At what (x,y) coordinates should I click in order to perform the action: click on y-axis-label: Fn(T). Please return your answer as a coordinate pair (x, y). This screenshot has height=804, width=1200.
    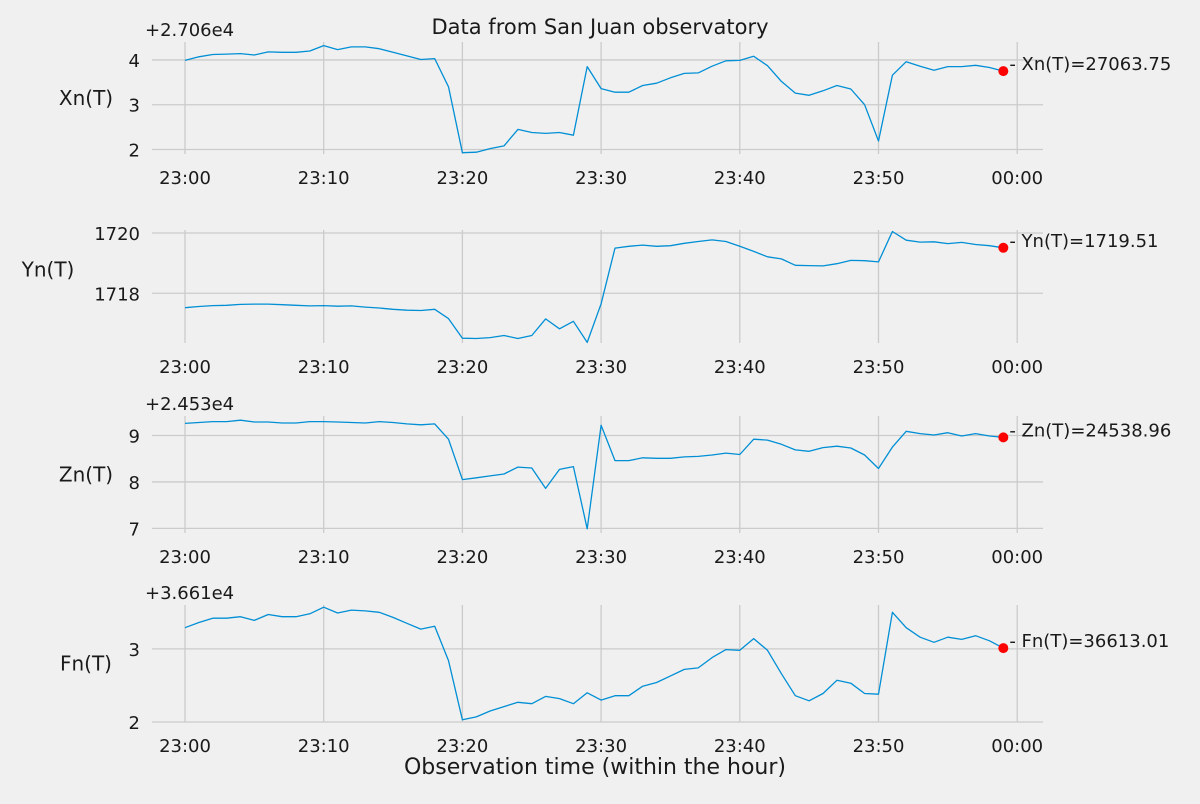
    Looking at the image, I should click on (86, 664).